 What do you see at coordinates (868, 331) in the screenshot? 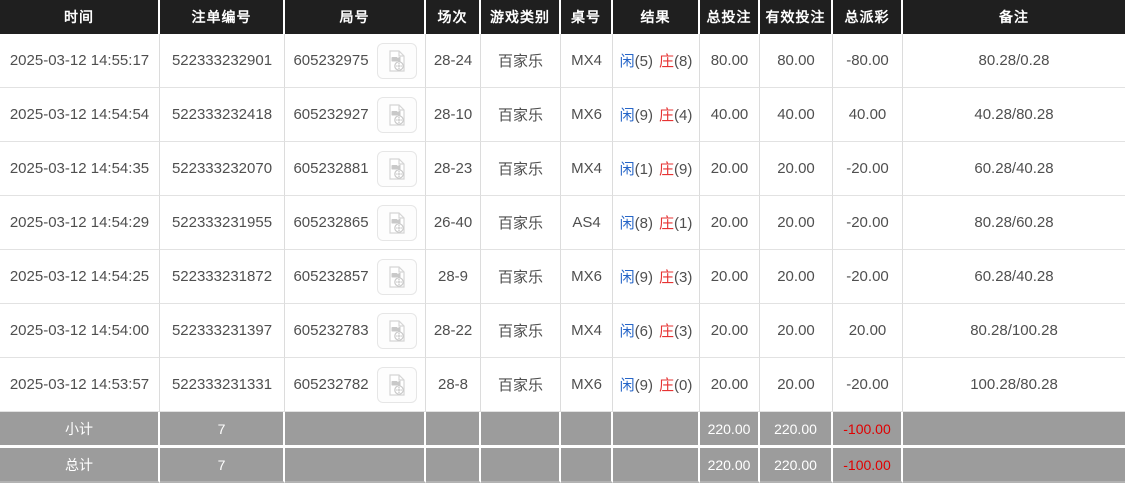
I see `cell-payout: 20.00` at bounding box center [868, 331].